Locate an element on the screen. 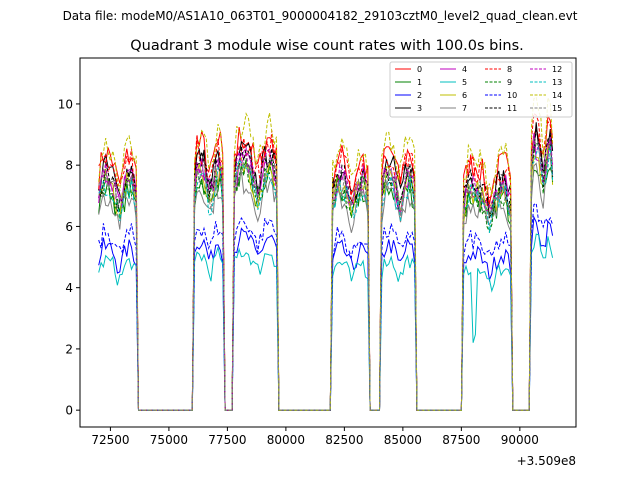 The width and height of the screenshot is (640, 480). legend-label-5: 5 is located at coordinates (464, 82).